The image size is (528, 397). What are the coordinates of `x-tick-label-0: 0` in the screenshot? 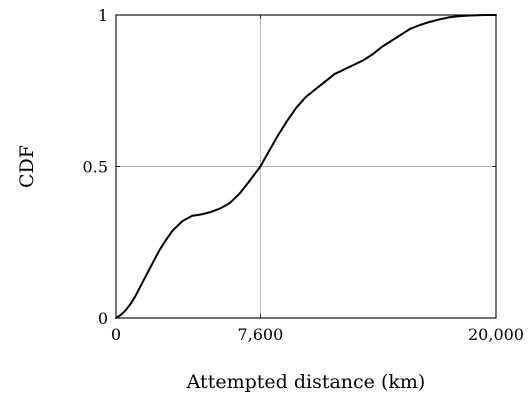 It's located at (116, 334).